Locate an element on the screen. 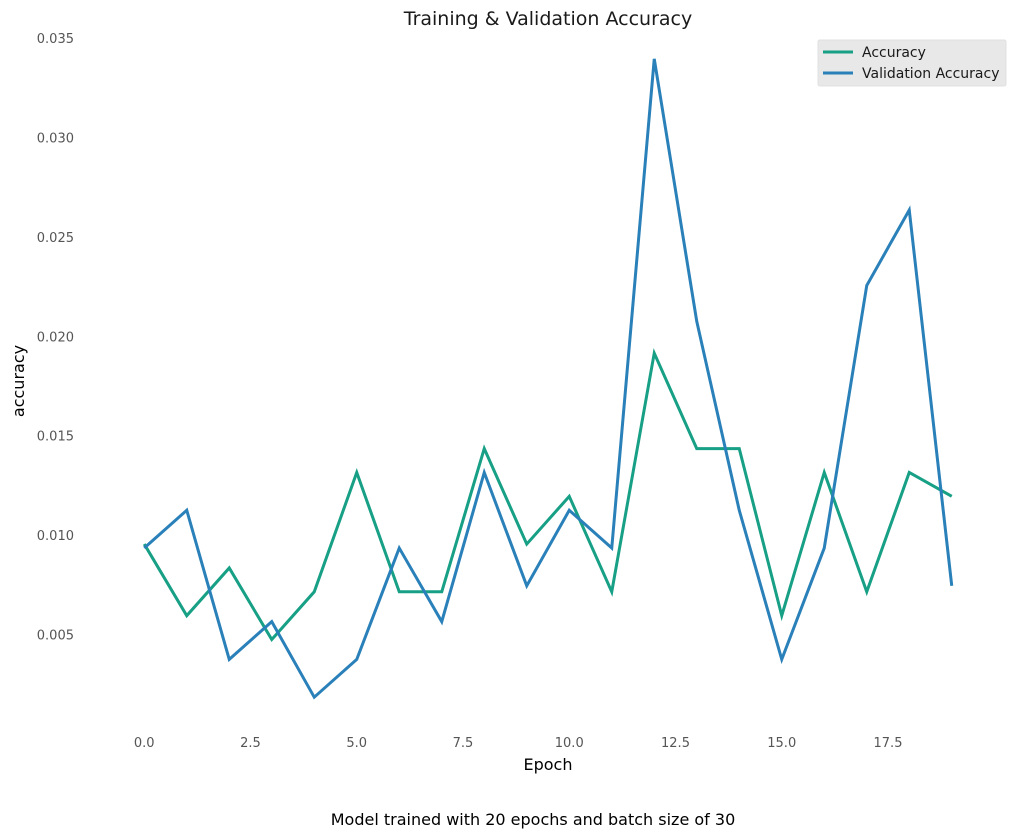 The height and width of the screenshot is (839, 1026). x-tick-label: 15.0 is located at coordinates (781, 743).